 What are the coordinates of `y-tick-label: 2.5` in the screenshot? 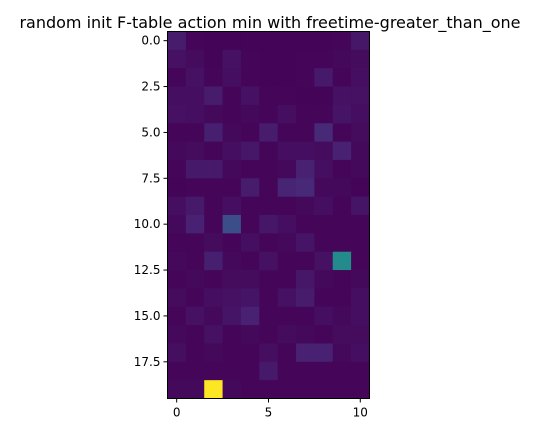 It's located at (150, 87).